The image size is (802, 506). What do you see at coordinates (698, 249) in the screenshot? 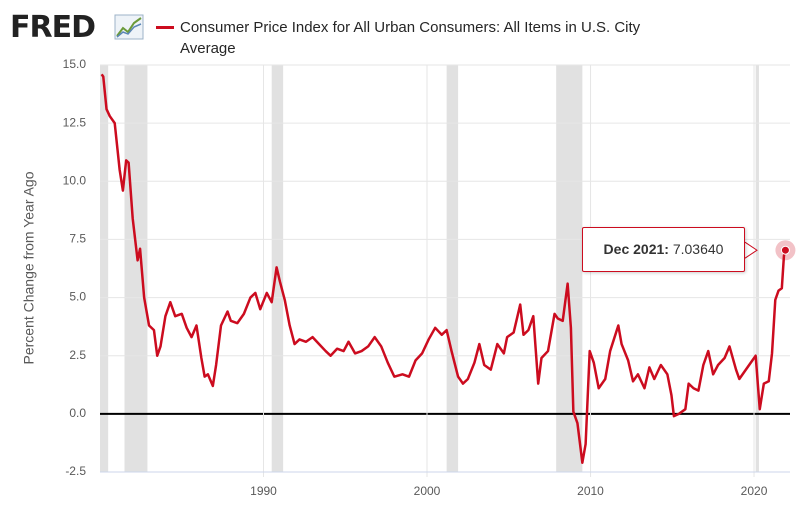
I see `tooltip-value: 7.03640` at bounding box center [698, 249].